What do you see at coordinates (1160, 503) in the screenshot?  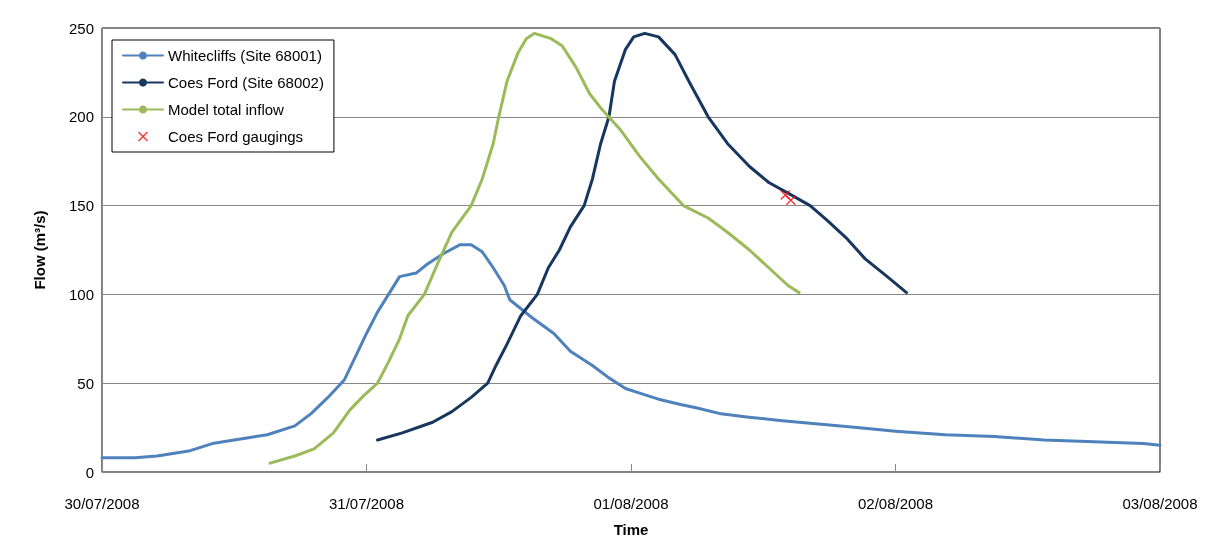 I see `x-tick-label: 03/08/2008` at bounding box center [1160, 503].